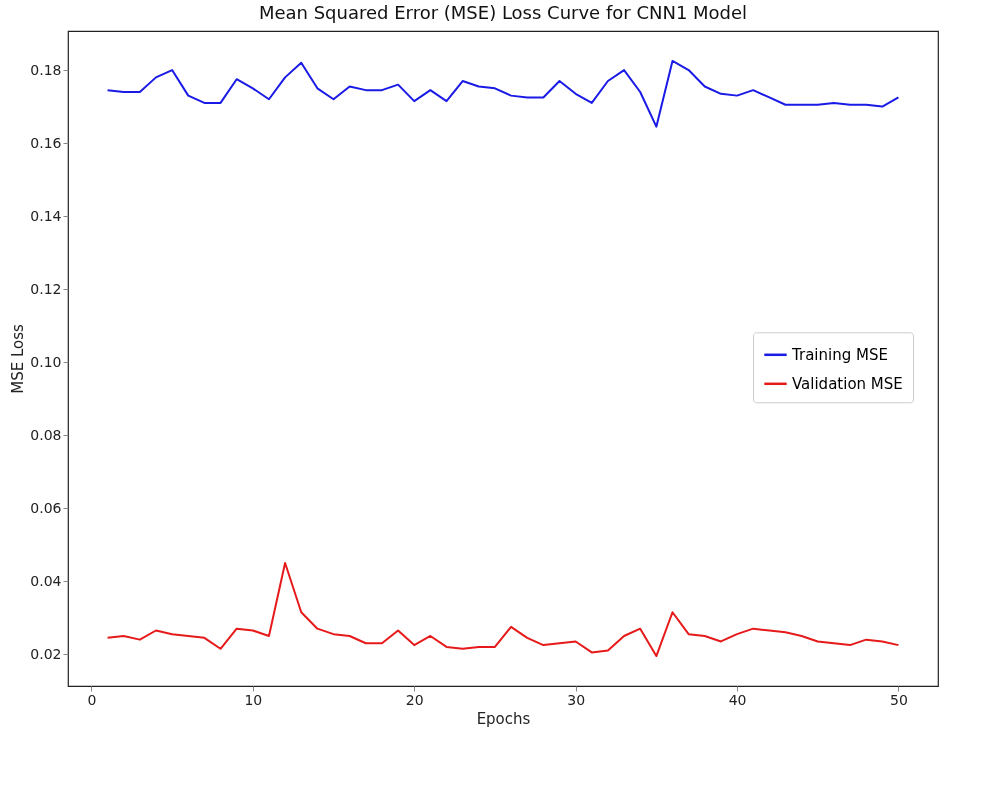  Describe the element at coordinates (46, 361) in the screenshot. I see `y-tick-label: 0.10` at that location.